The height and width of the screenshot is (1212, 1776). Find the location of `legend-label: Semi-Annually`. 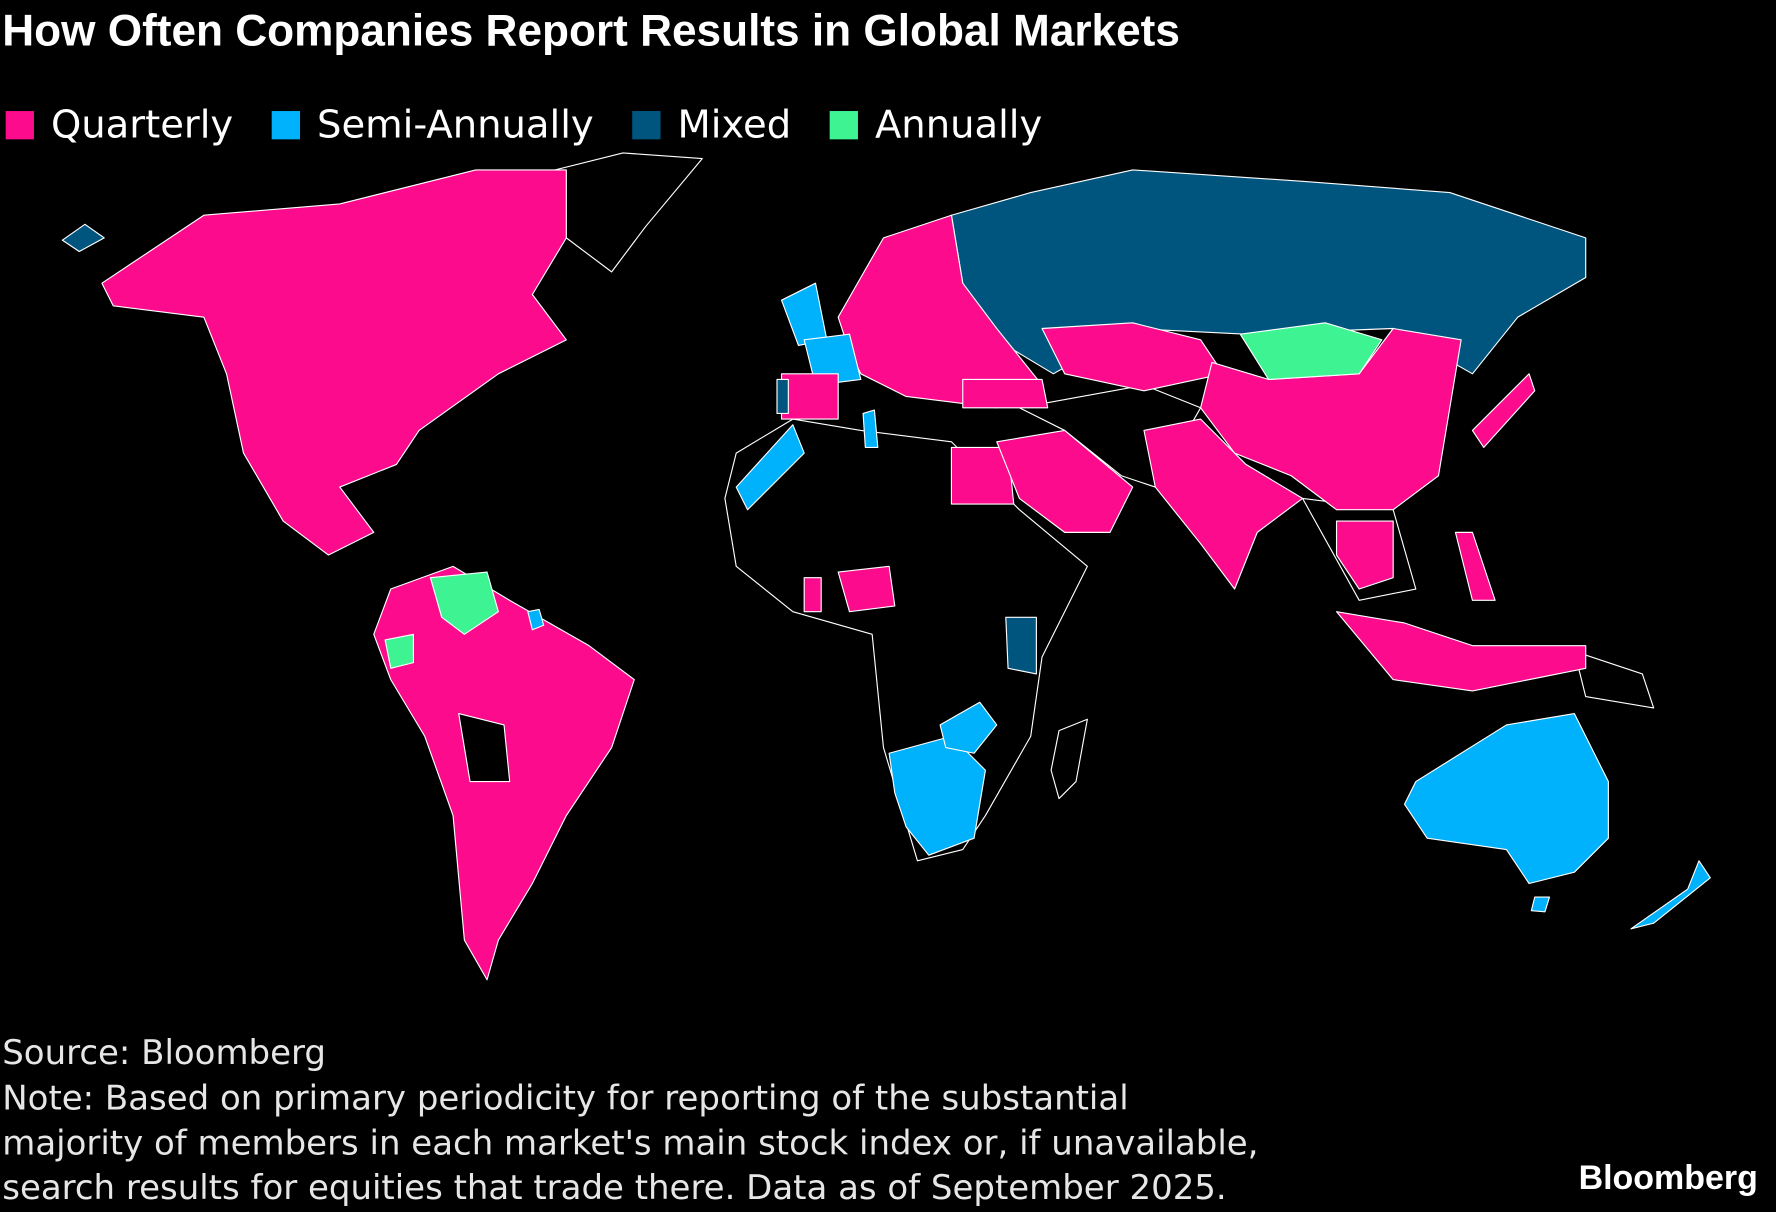

legend-label: Semi-Annually is located at coordinates (455, 124).